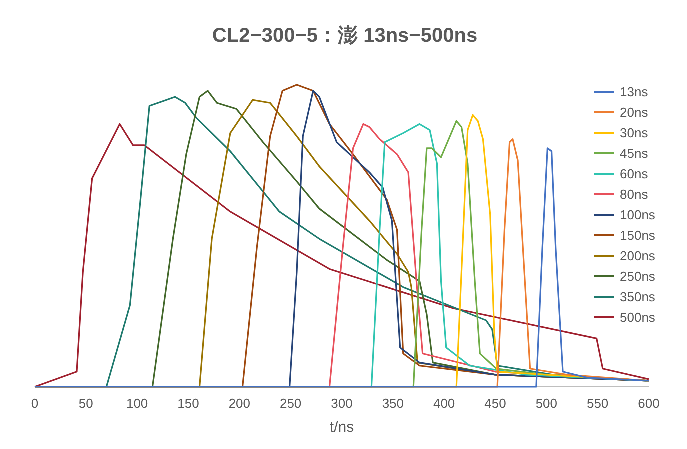 This screenshot has height=449, width=687. What do you see at coordinates (189, 403) in the screenshot?
I see `x-tick-label: 150` at bounding box center [189, 403].